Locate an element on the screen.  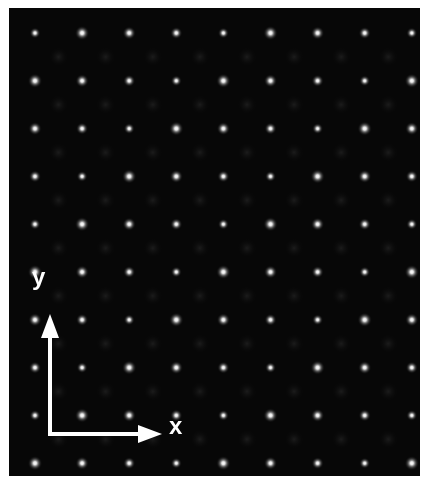
axes-arrows is located at coordinates (101, 378).